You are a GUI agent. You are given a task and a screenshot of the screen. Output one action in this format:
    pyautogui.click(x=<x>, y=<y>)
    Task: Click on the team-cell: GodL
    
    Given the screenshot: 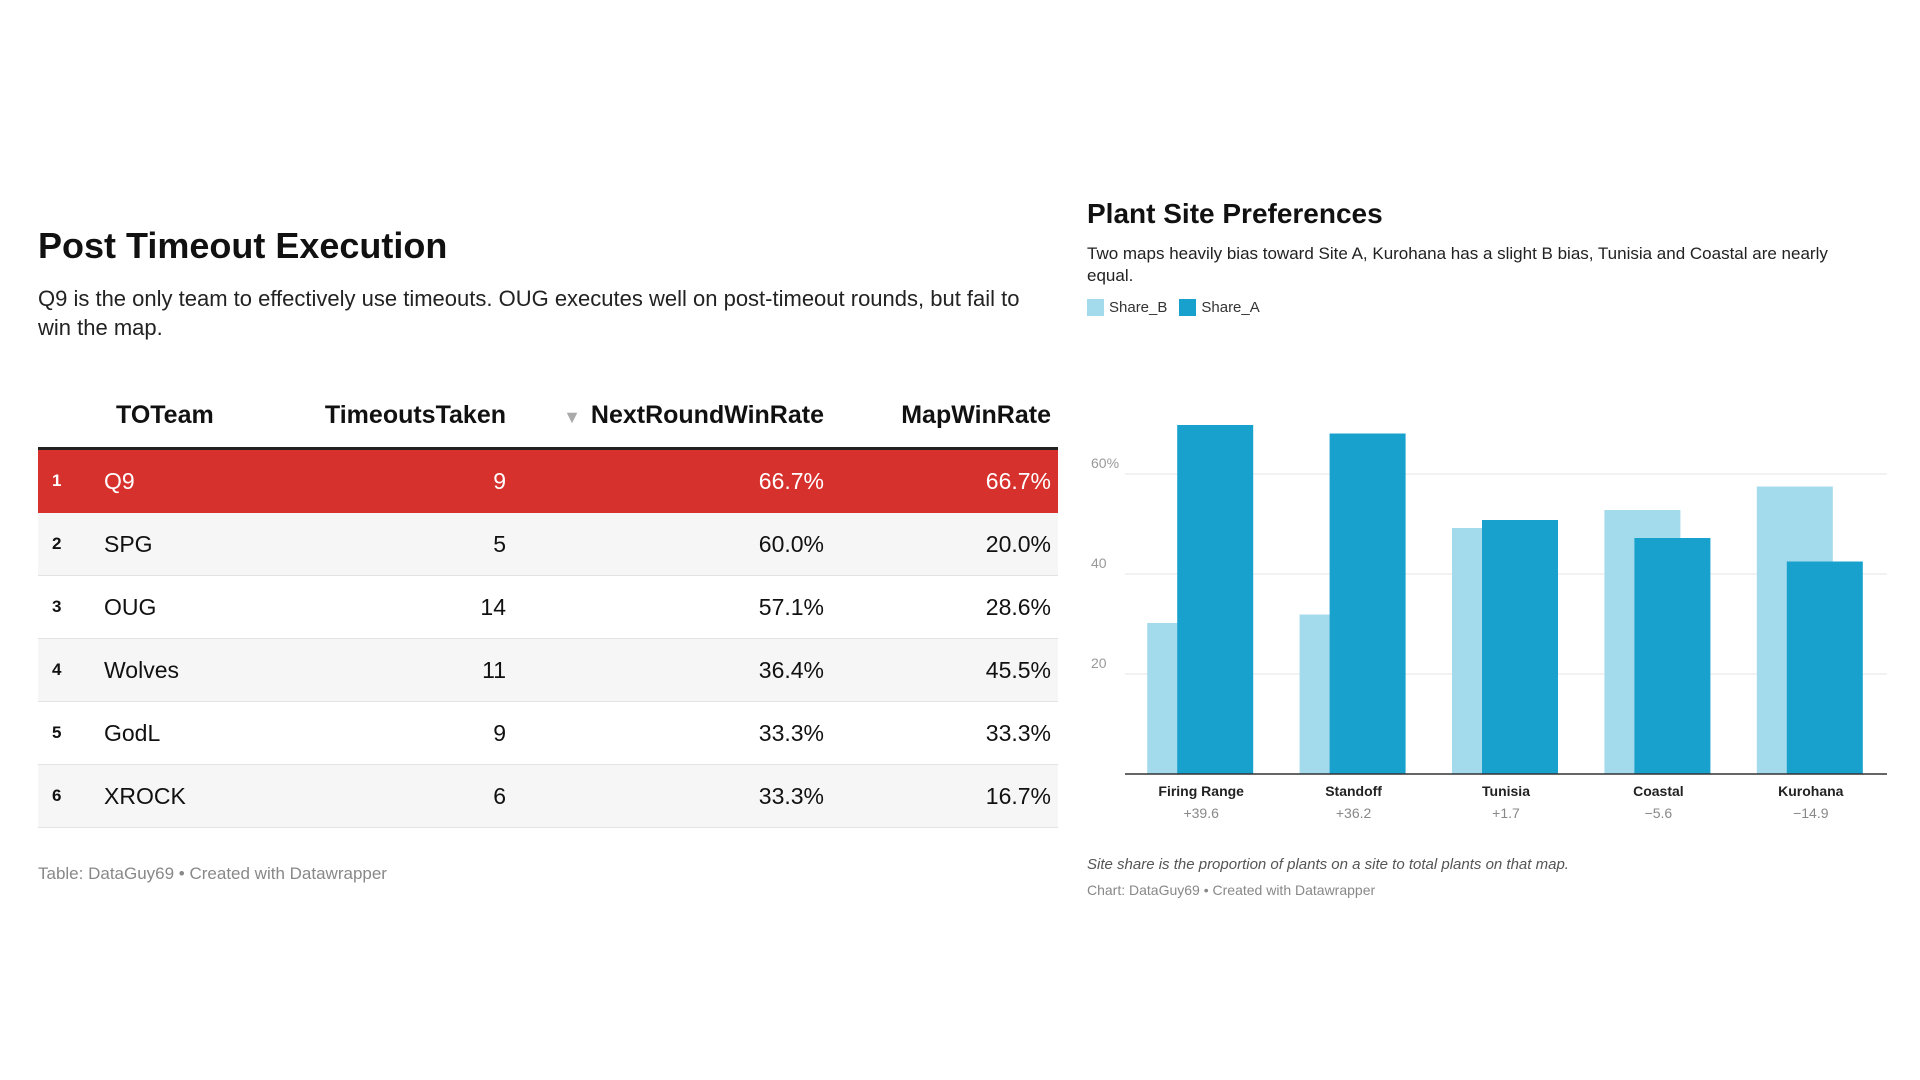 What is the action you would take?
    pyautogui.click(x=132, y=732)
    